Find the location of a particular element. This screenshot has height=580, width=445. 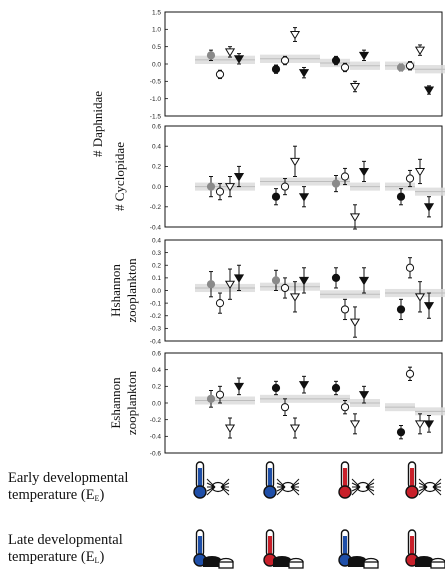

late-label-line1: Late developmental is located at coordinates (65, 540).